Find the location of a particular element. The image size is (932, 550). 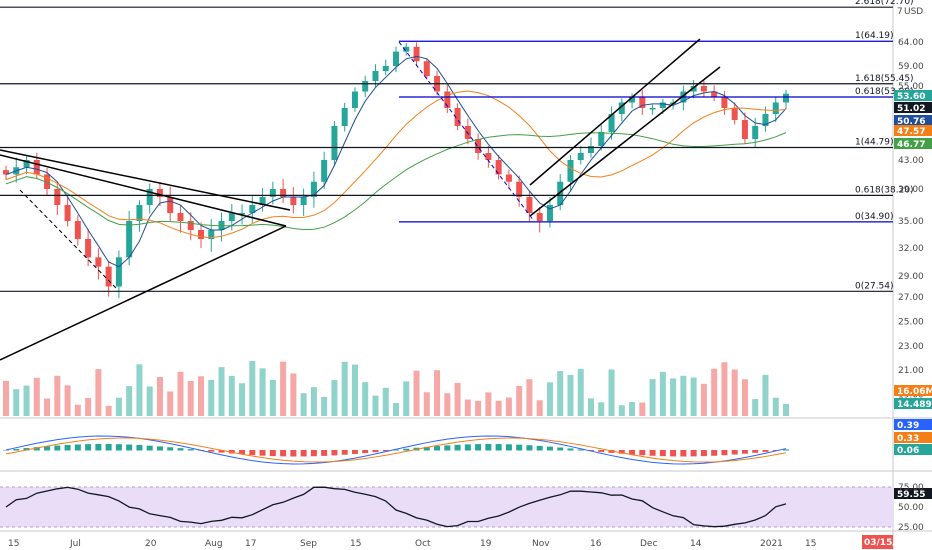

rsi-value-badge is located at coordinates (913, 493).